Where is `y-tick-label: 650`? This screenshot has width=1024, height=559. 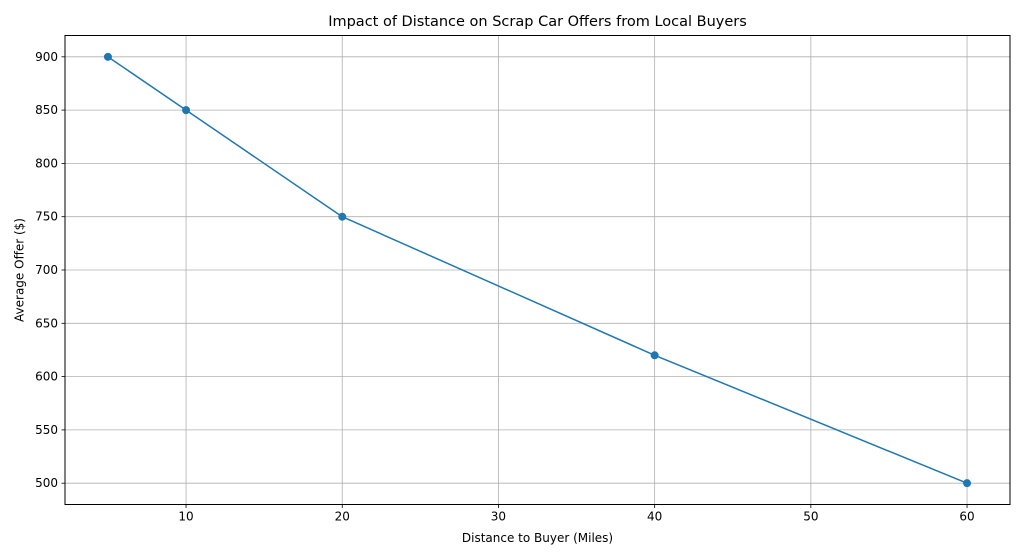
y-tick-label: 650 is located at coordinates (46, 323).